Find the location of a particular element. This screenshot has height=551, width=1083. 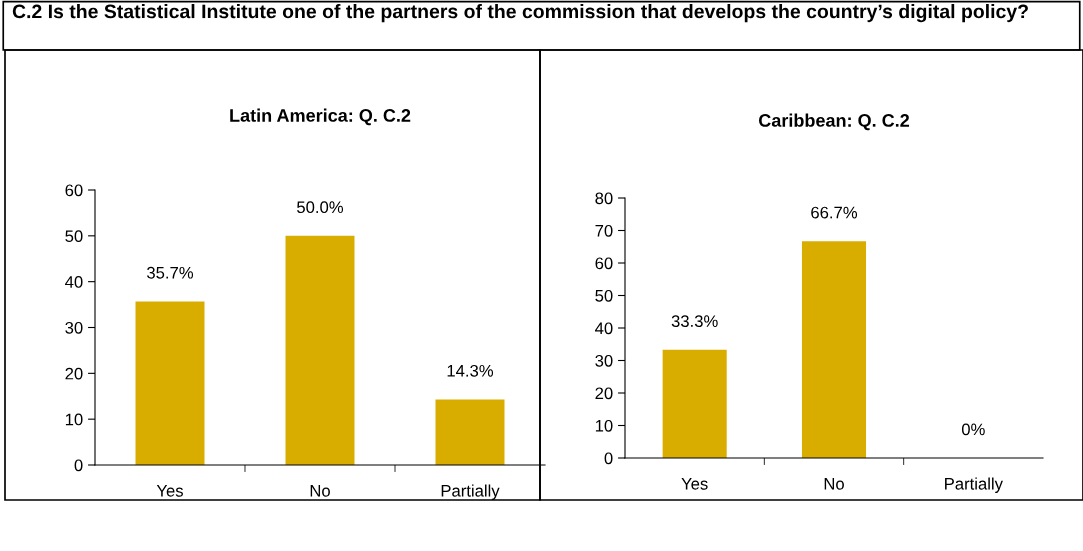

data-label: 66.7% is located at coordinates (834, 212).